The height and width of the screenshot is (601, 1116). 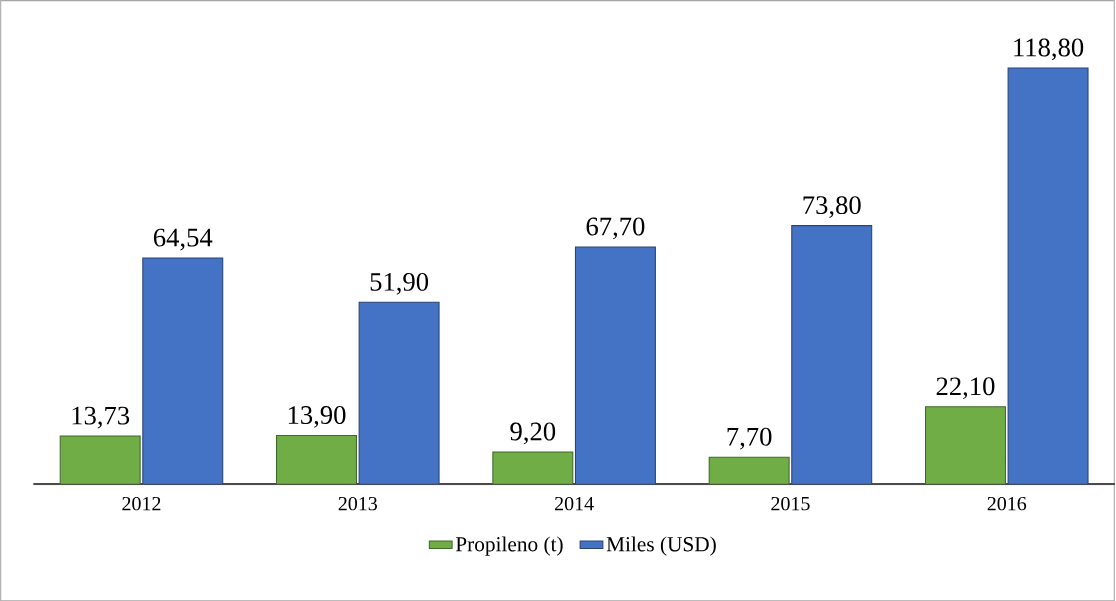 I want to click on data-label: 13,90, so click(x=317, y=416).